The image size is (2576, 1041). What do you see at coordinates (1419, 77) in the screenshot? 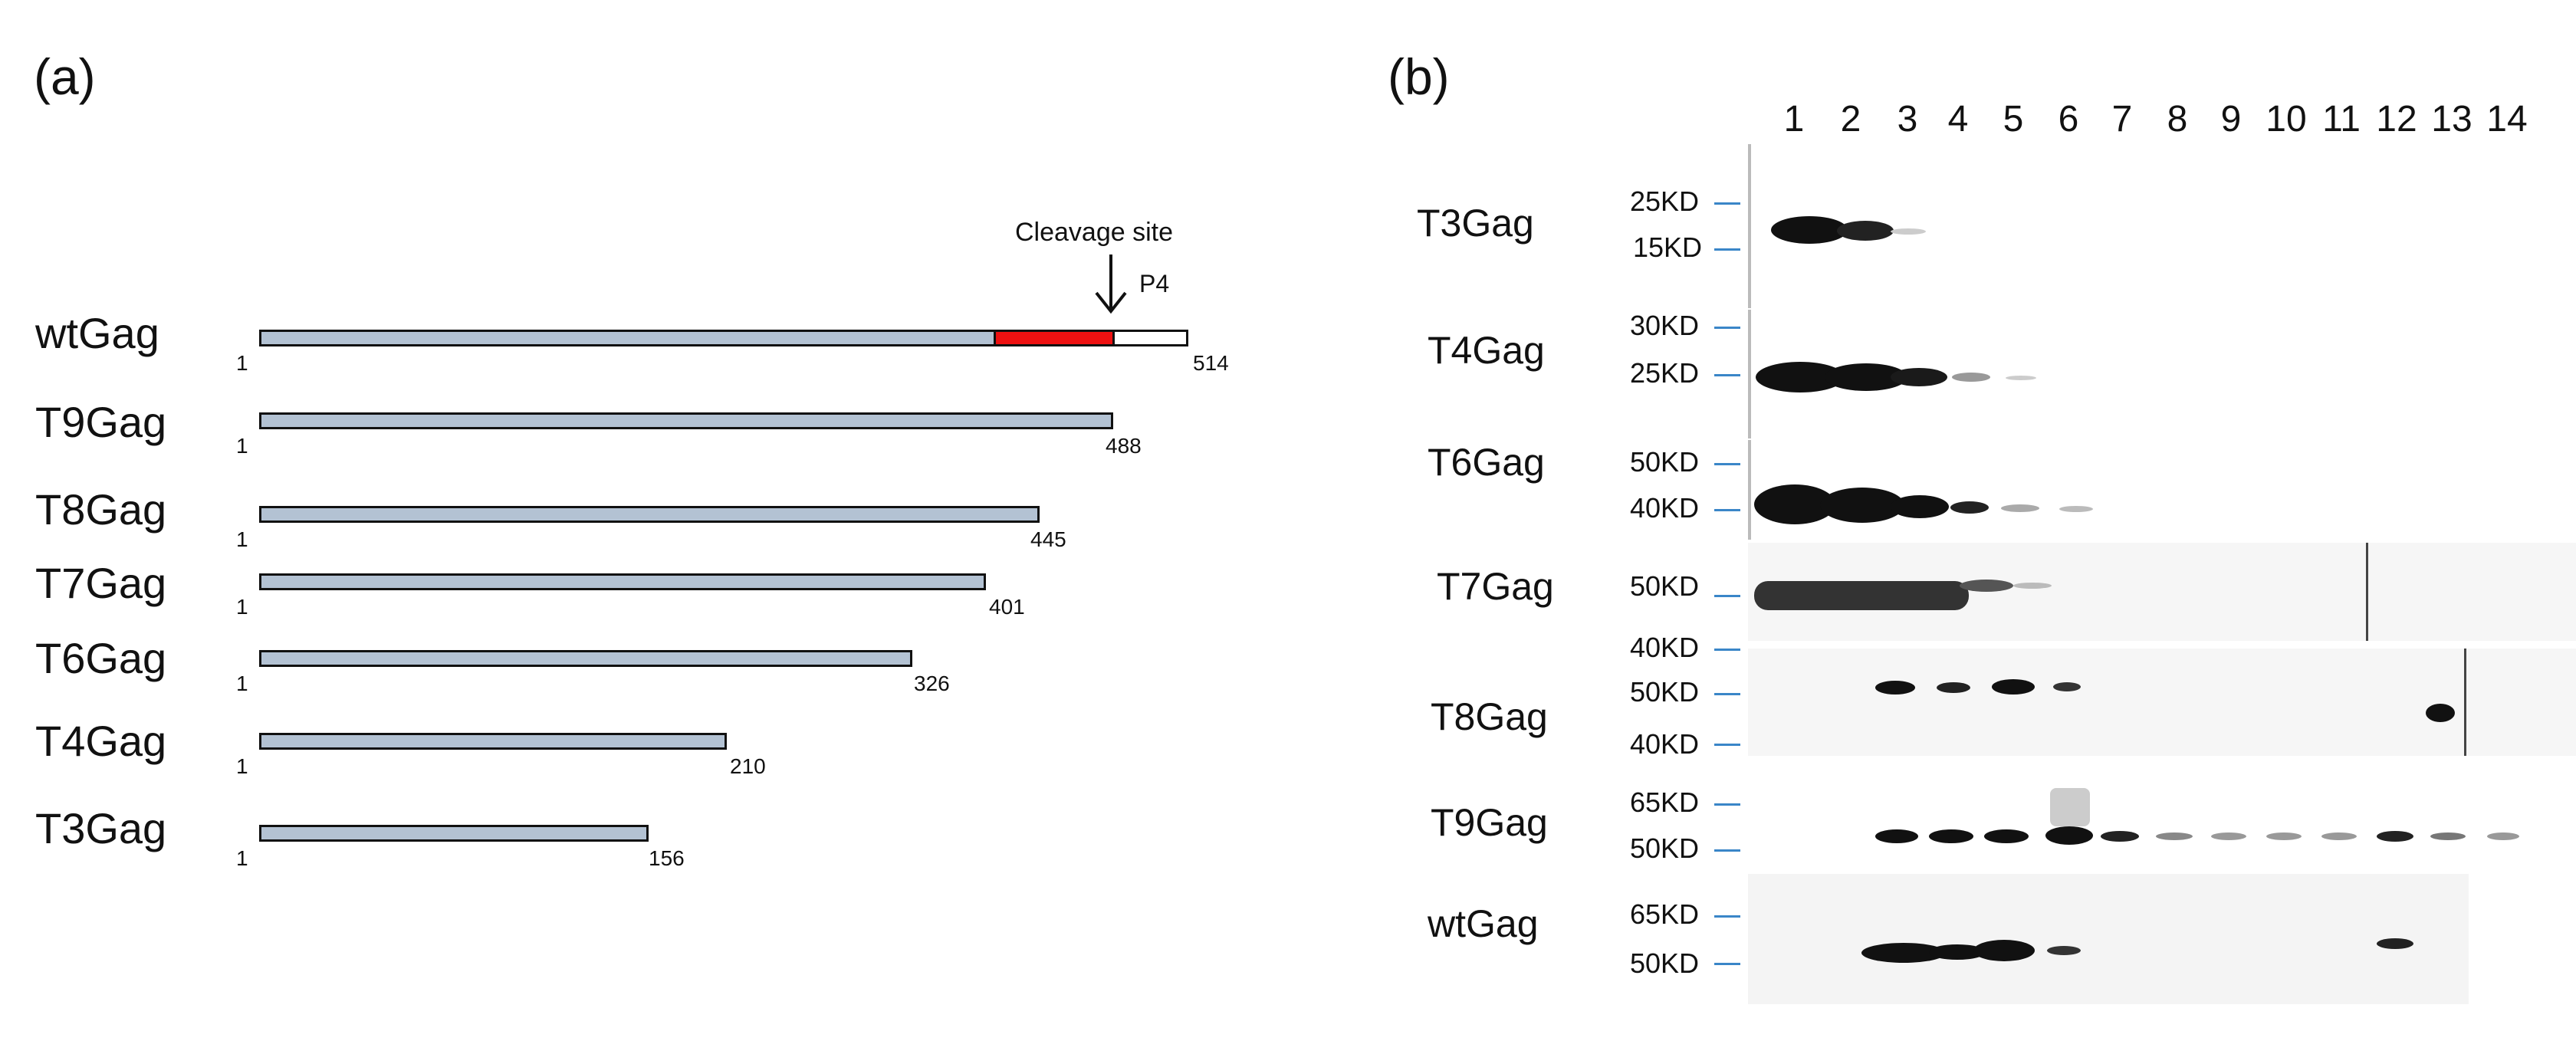
I see `panel-b-label: (b)` at bounding box center [1419, 77].